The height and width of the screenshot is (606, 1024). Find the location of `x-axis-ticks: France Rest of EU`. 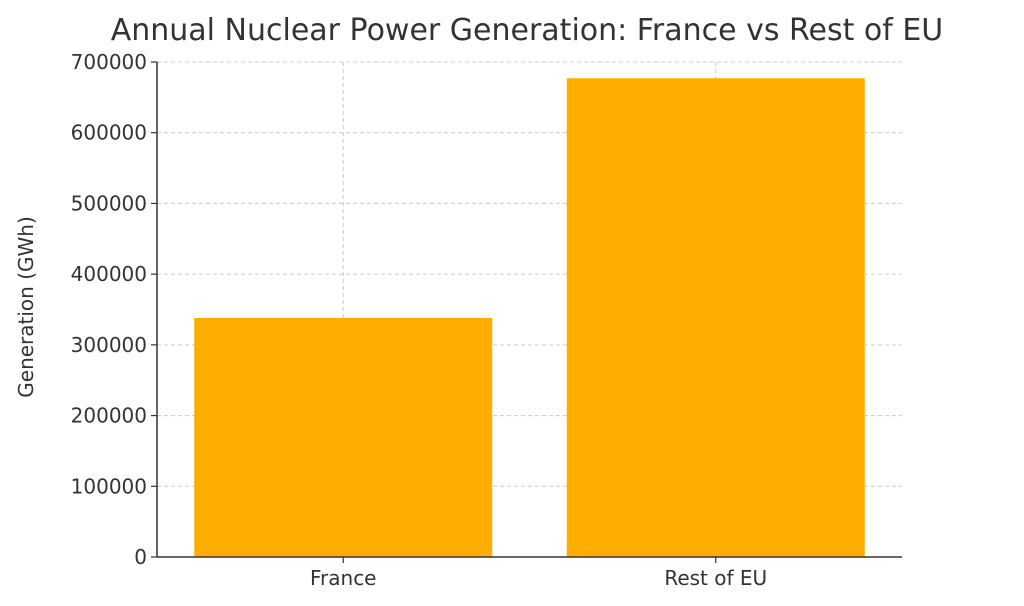

x-axis-ticks: France Rest of EU is located at coordinates (538, 573).